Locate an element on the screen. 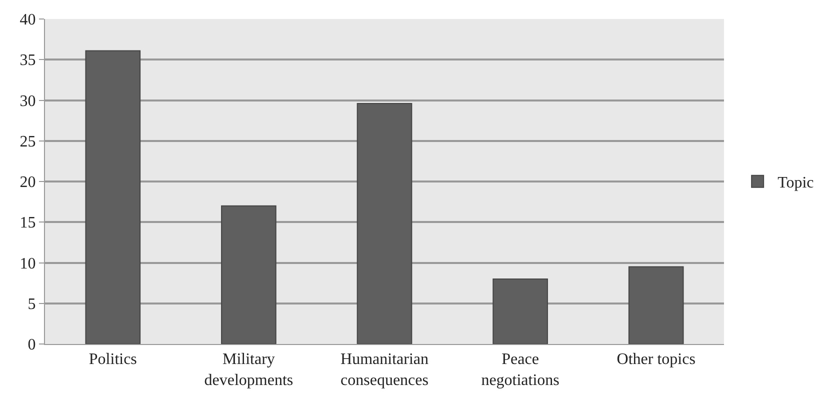 The height and width of the screenshot is (414, 832). legend-label: Topic is located at coordinates (796, 183).